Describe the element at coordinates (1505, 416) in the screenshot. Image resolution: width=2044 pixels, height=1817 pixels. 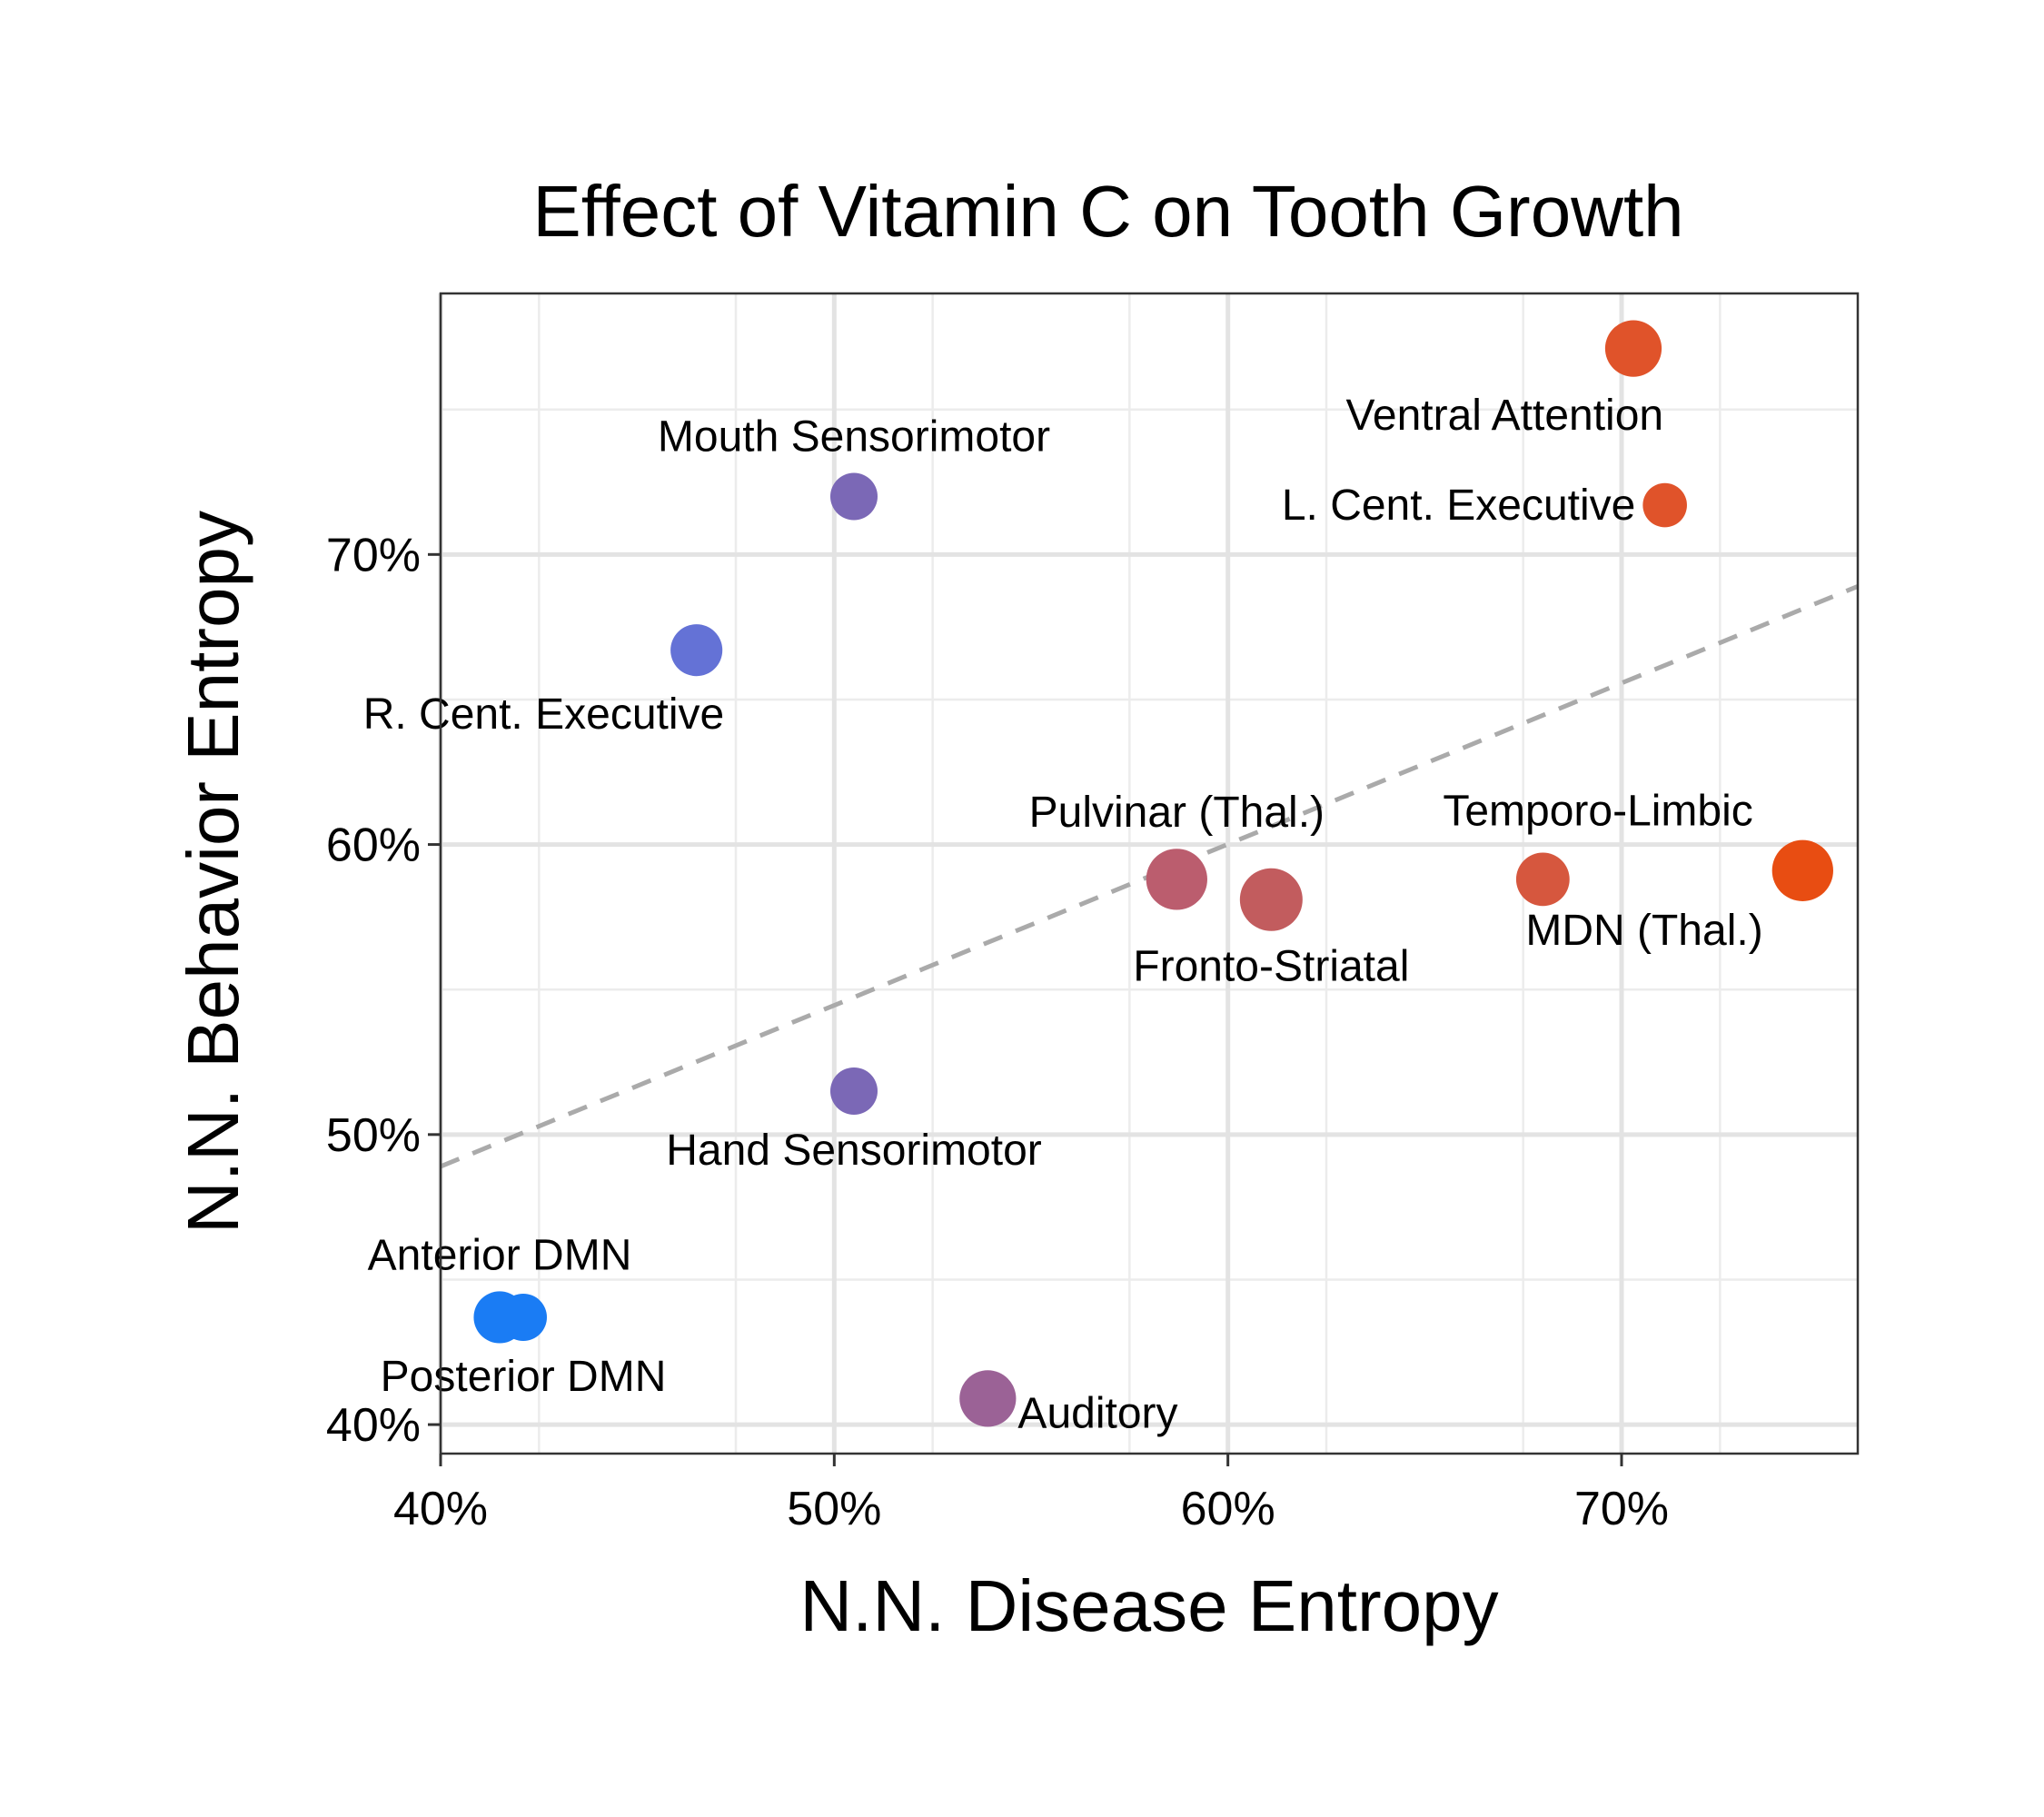
I see `point-label: Ventral Attention` at that location.